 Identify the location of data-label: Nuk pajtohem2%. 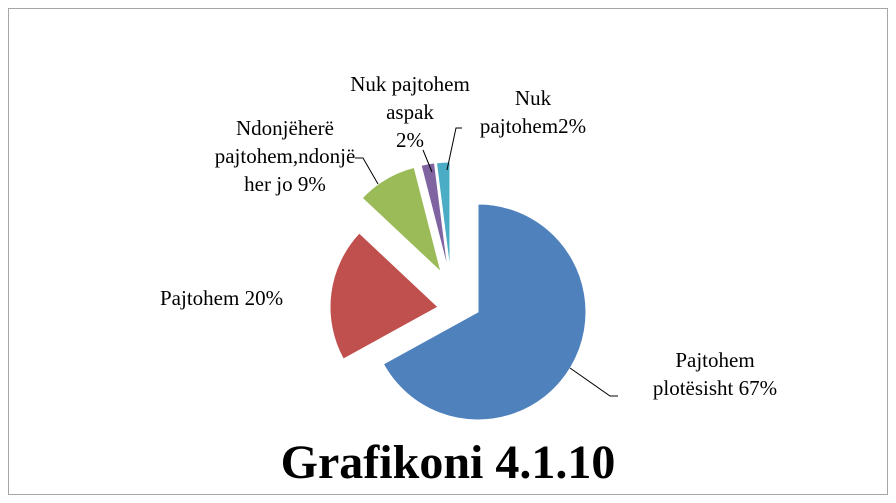
(533, 112).